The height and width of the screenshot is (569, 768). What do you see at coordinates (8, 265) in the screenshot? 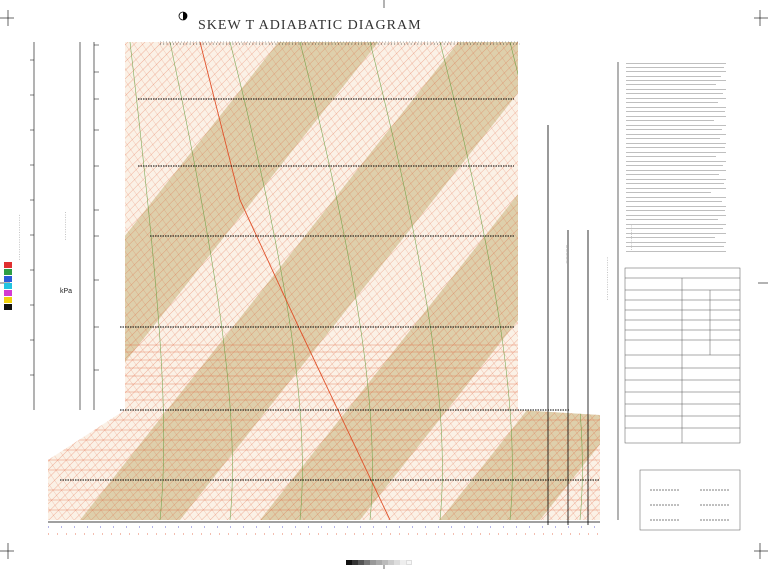
I see `color-swatch-red` at bounding box center [8, 265].